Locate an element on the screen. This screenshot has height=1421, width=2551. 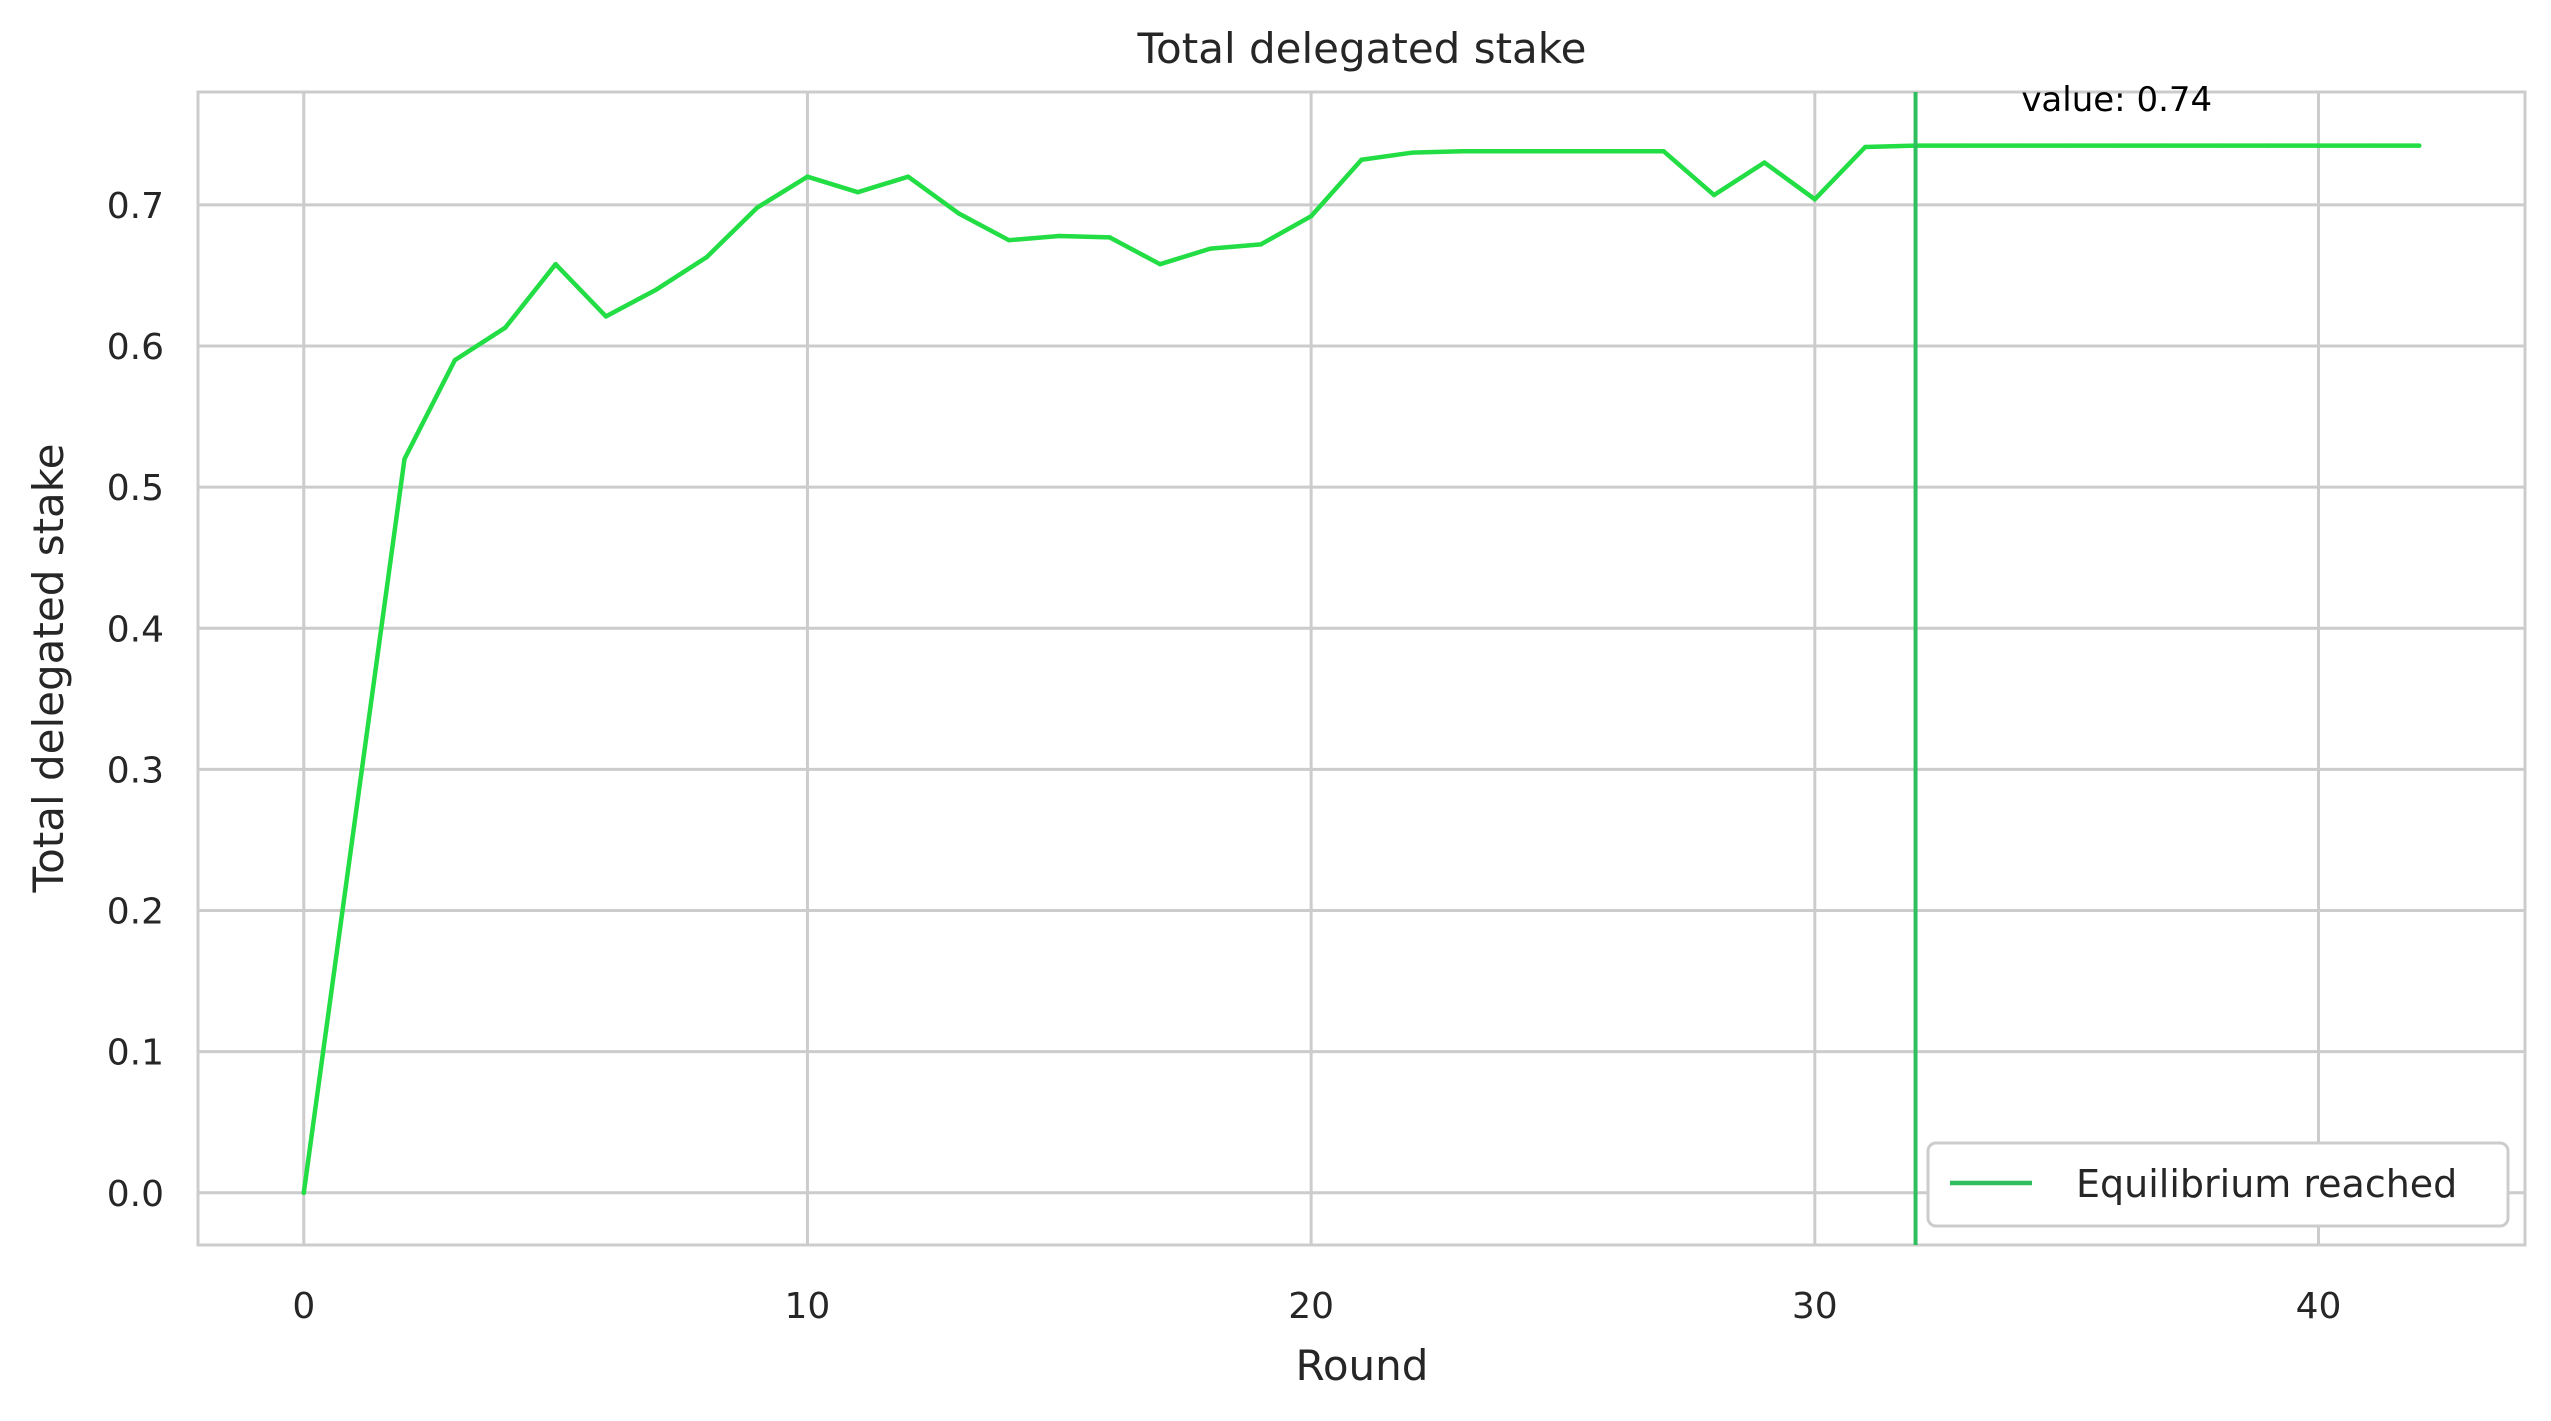
x-tick-label: 30 is located at coordinates (1815, 1306).